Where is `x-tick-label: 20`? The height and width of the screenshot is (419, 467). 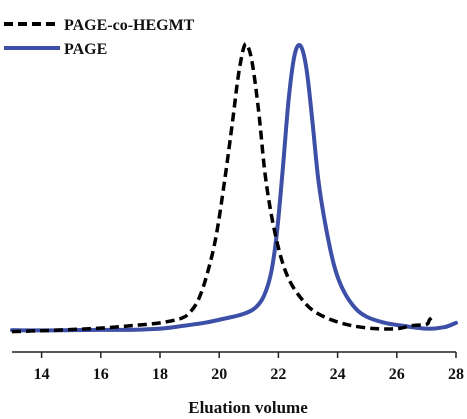
x-tick-label: 20 is located at coordinates (219, 374).